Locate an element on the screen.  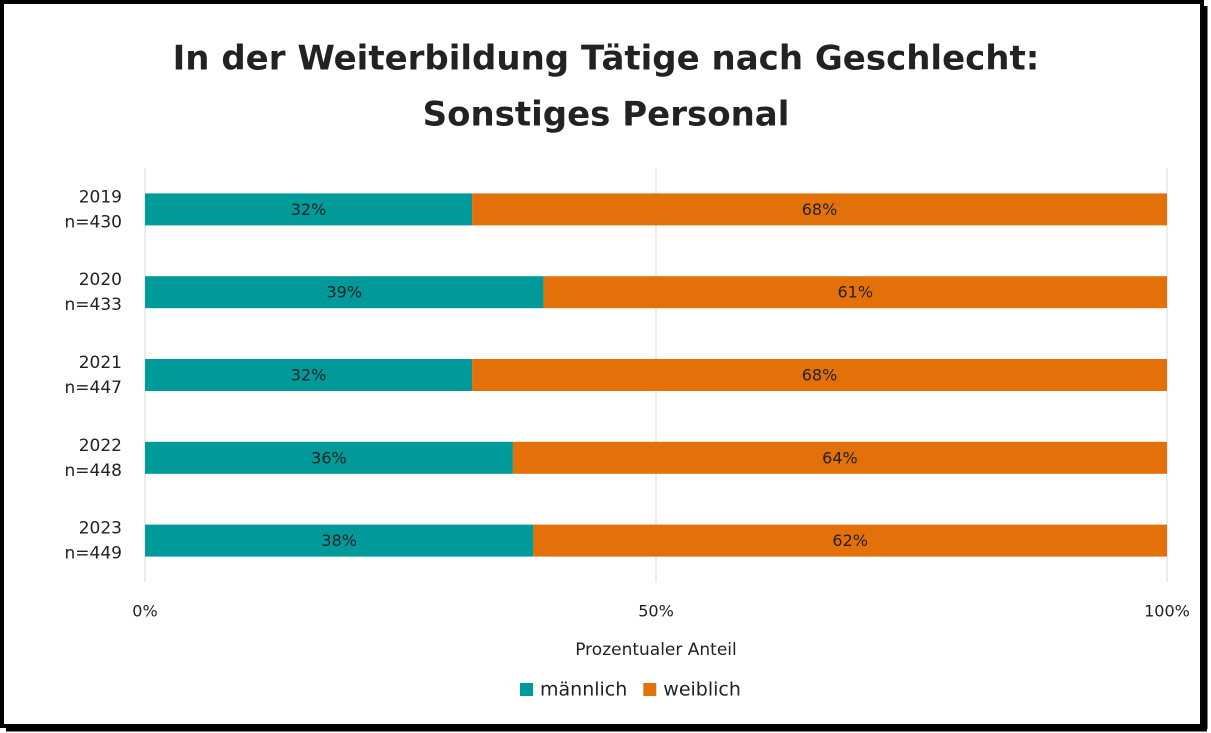
y-tick-label: n=447 is located at coordinates (93, 388).